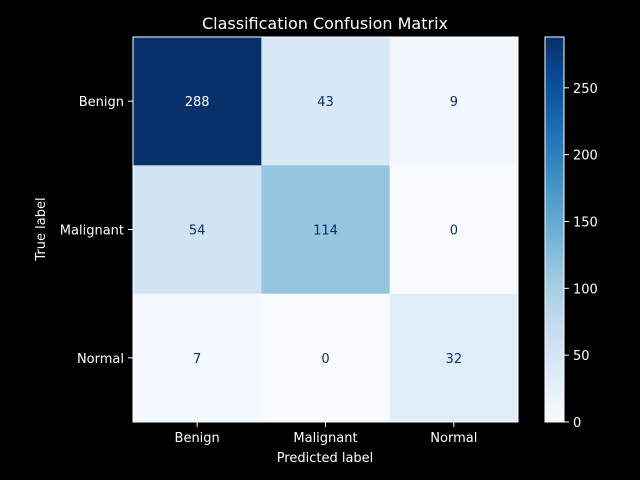 The image size is (640, 480). What do you see at coordinates (92, 231) in the screenshot?
I see `y-tick-label: Malignant` at bounding box center [92, 231].